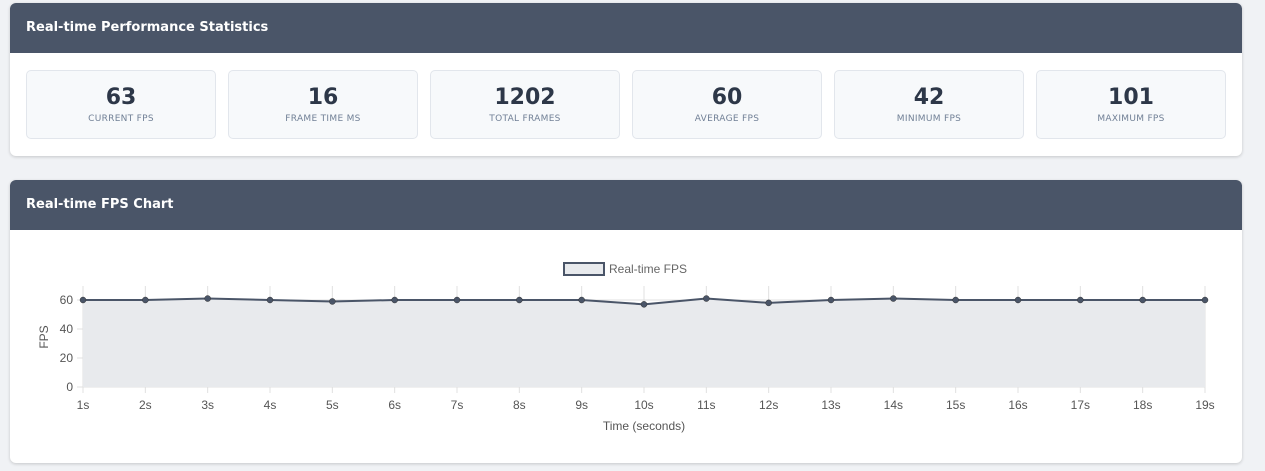 This screenshot has height=471, width=1265. I want to click on y-tick-label: 0, so click(69, 387).